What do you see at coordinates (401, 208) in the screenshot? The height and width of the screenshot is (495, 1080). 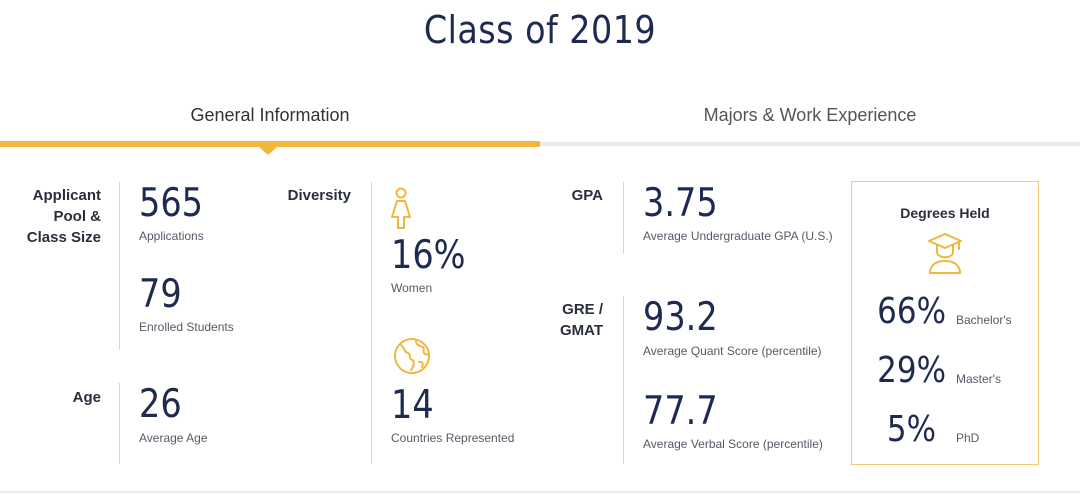 I see `woman-icon` at bounding box center [401, 208].